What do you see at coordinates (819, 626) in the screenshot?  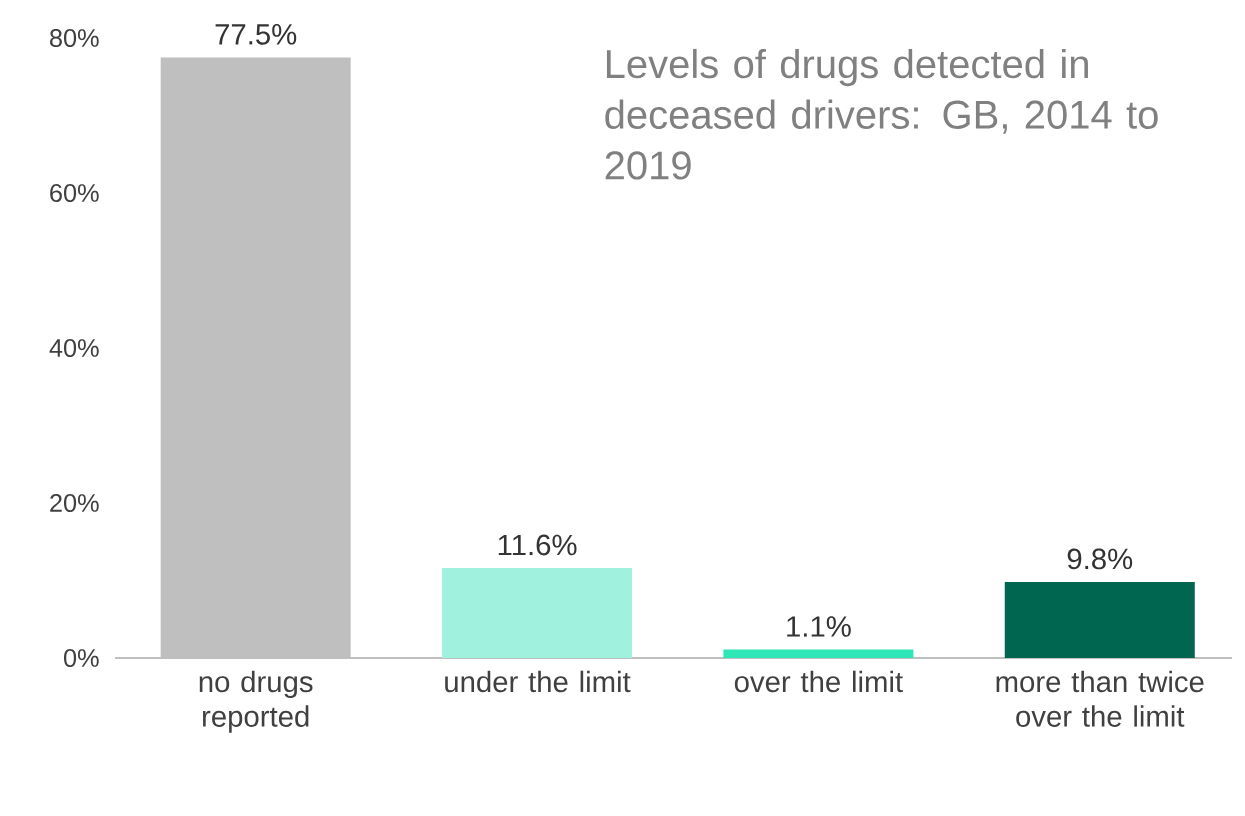 I see `data-label: 1.1%` at bounding box center [819, 626].